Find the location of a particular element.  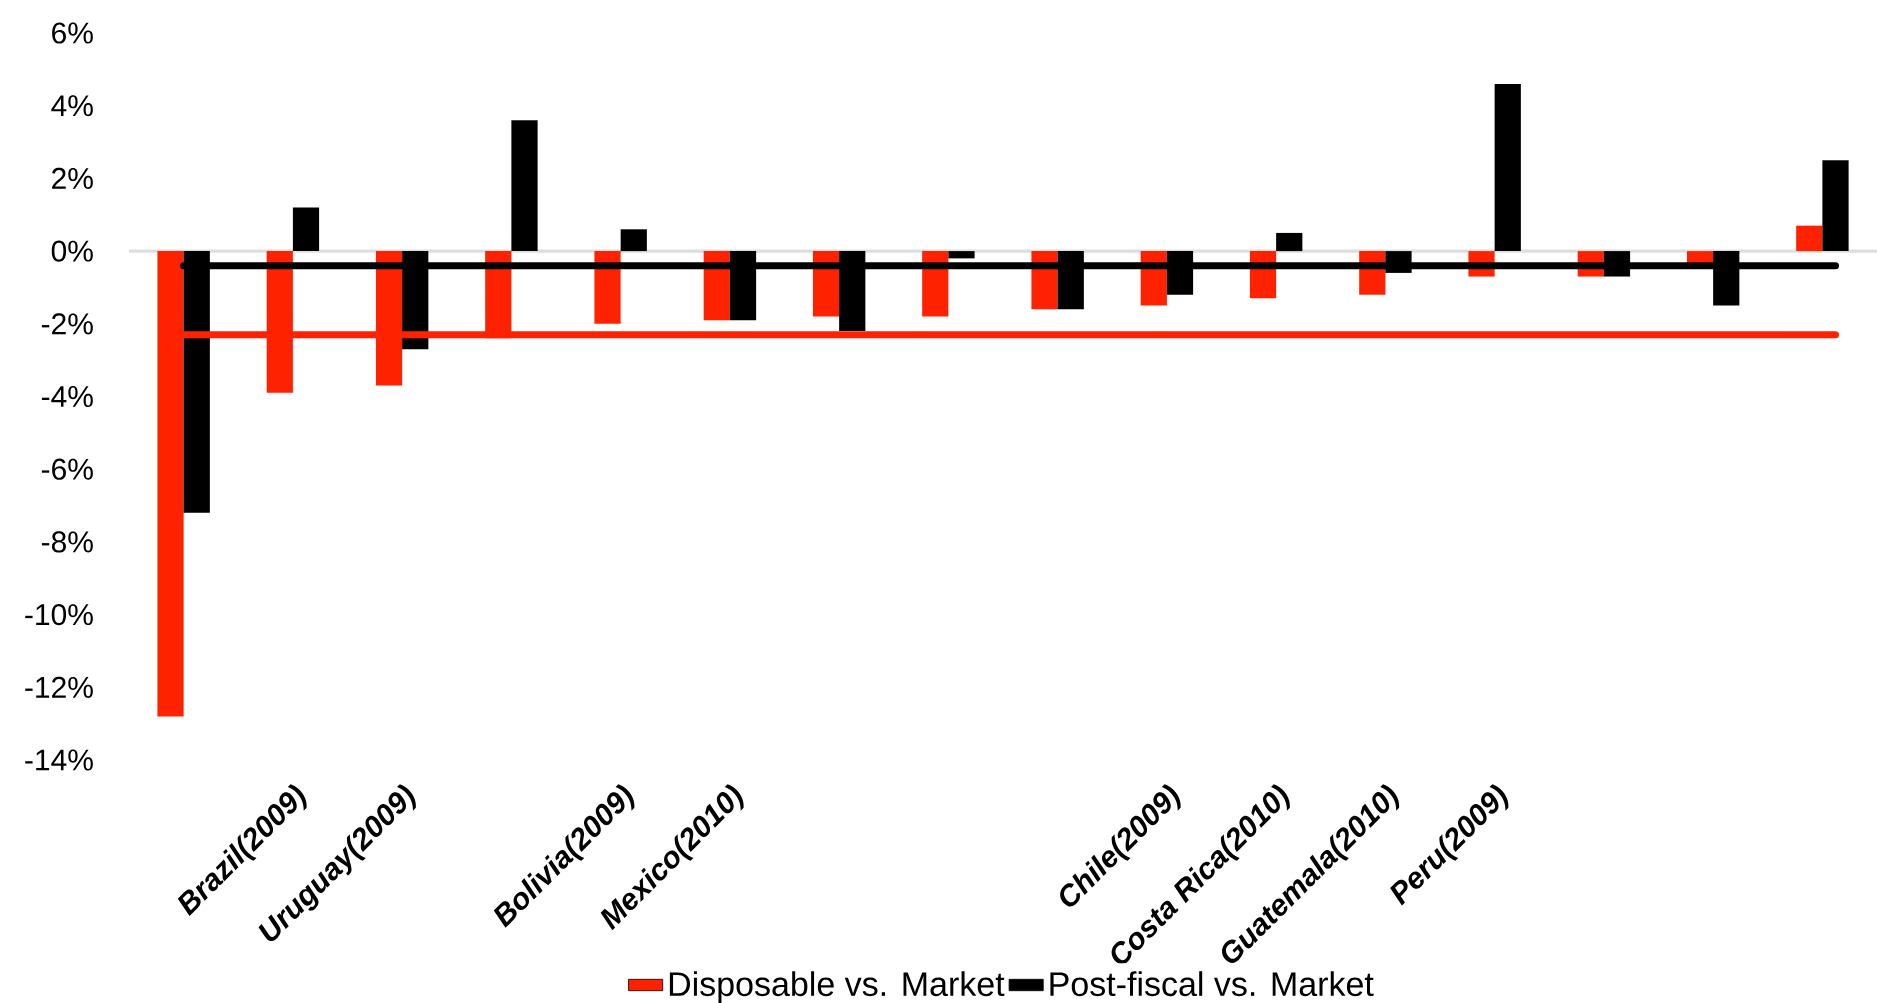

y-tick-label: 0% is located at coordinates (72, 251).